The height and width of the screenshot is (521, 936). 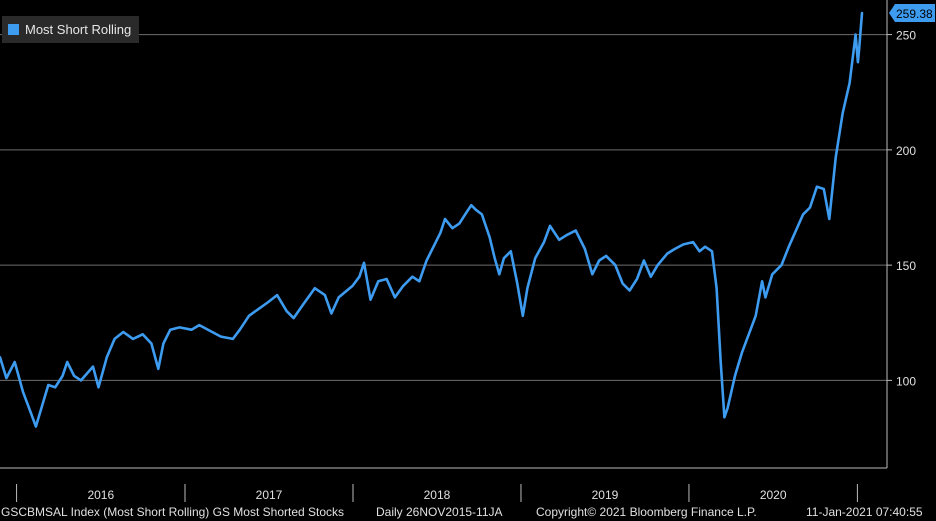 I want to click on chart-legend: Most Short Rolling, so click(x=71, y=29).